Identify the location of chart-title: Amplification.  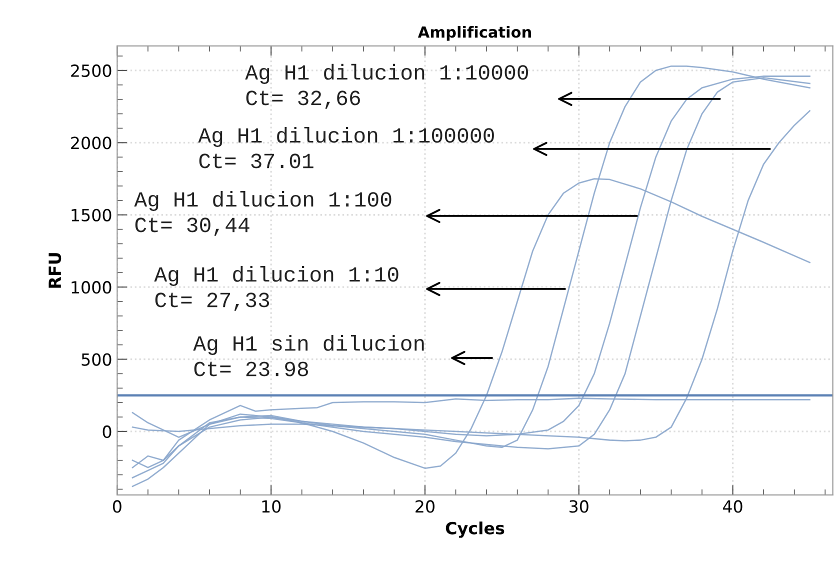
(474, 33).